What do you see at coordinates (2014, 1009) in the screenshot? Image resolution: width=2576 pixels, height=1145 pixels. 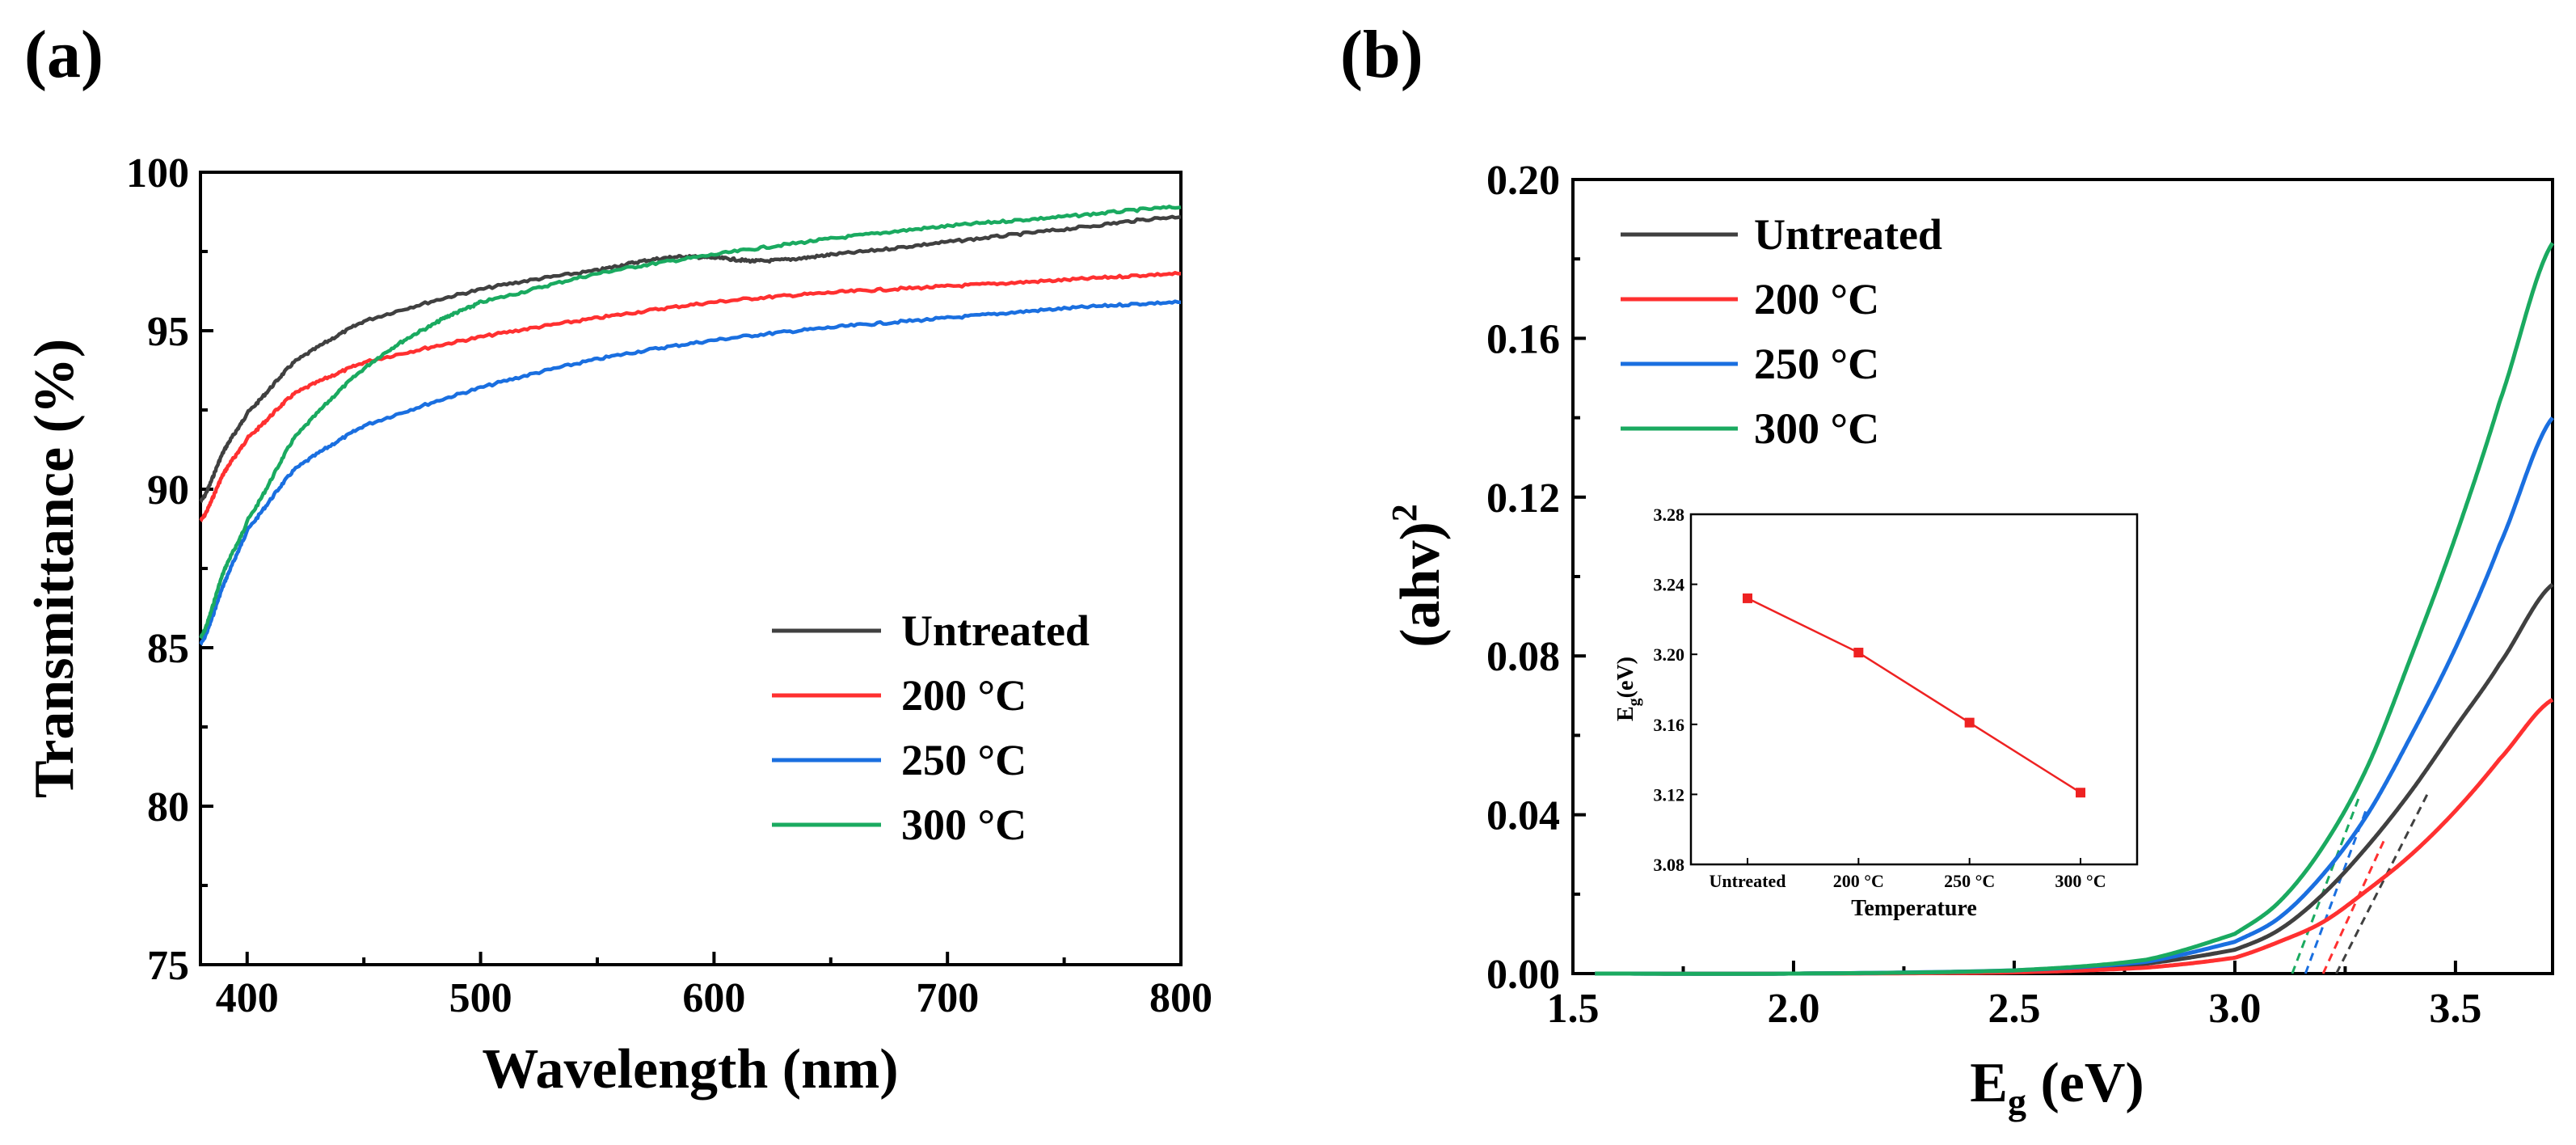 I see `panel-b-x-tick-label: 2.5` at bounding box center [2014, 1009].